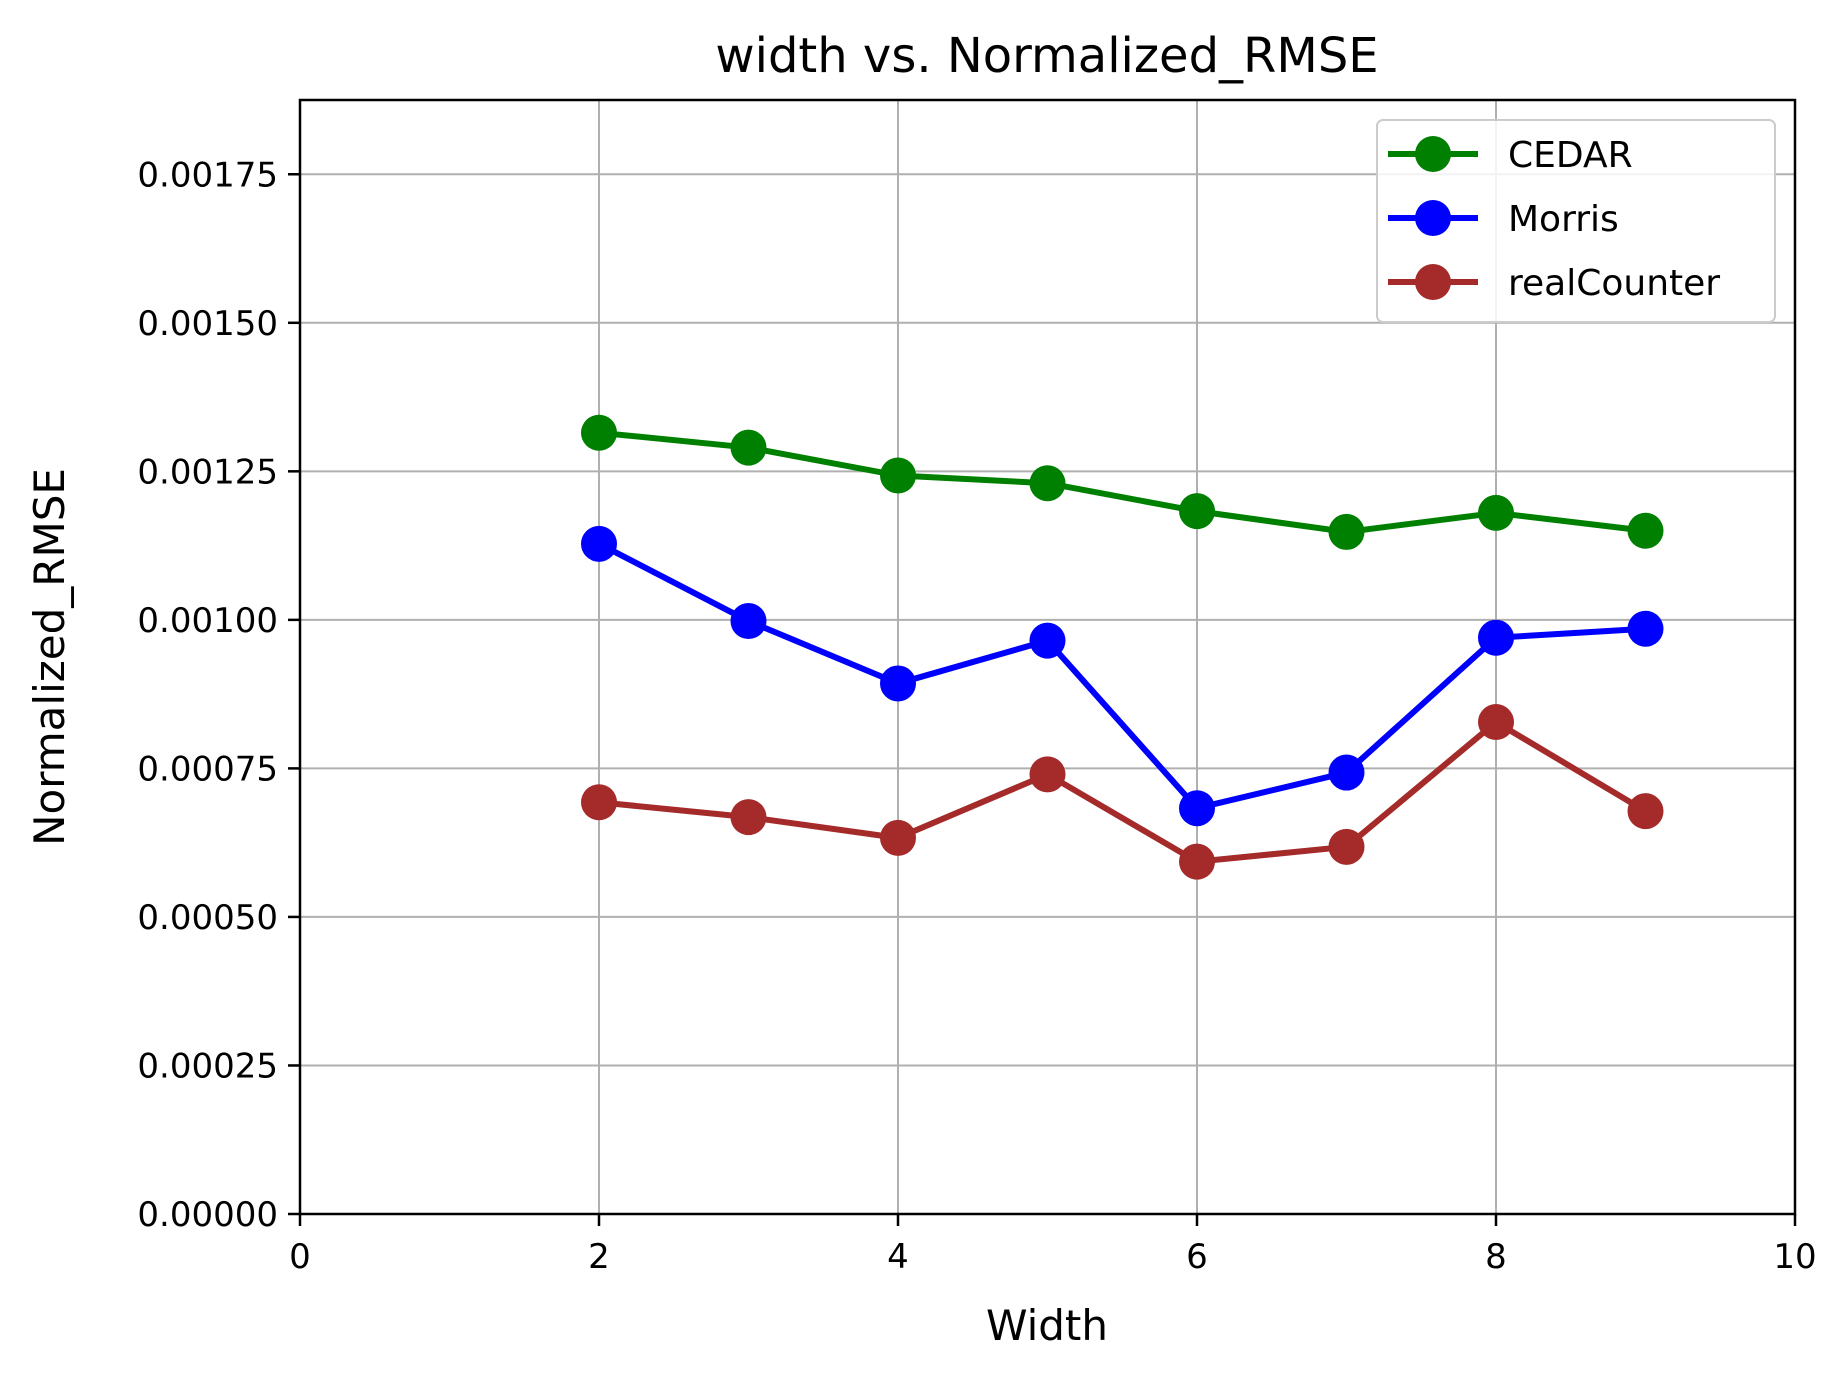 This screenshot has width=1842, height=1374. Describe the element at coordinates (898, 1257) in the screenshot. I see `x-tick-label: 4` at that location.